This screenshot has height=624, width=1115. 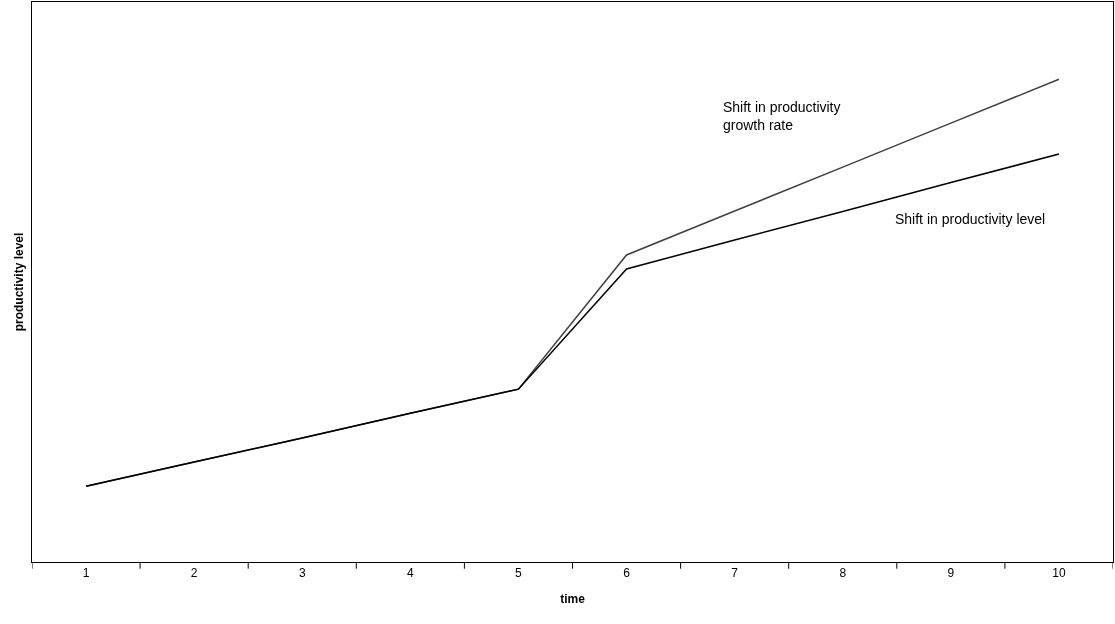 I want to click on x-tick-label: 5, so click(x=519, y=573).